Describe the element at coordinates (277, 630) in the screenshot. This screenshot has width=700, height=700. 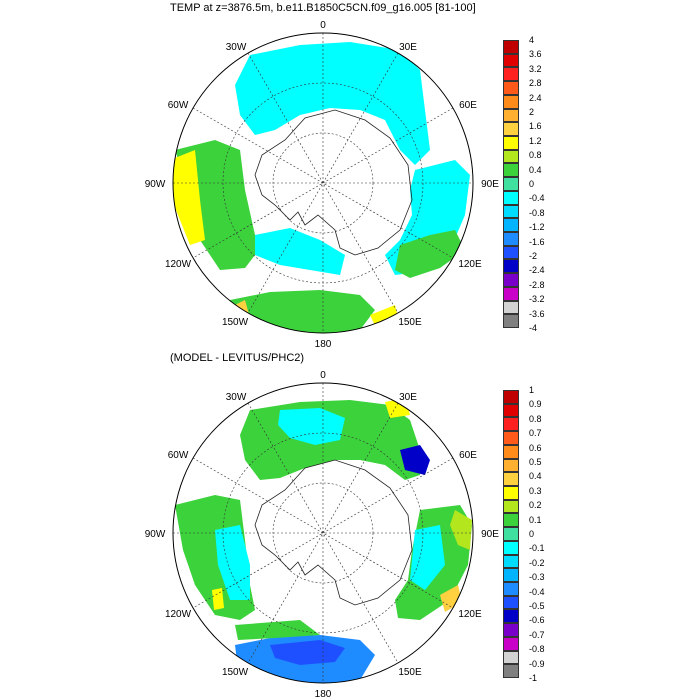
I see `region-south-green` at that location.